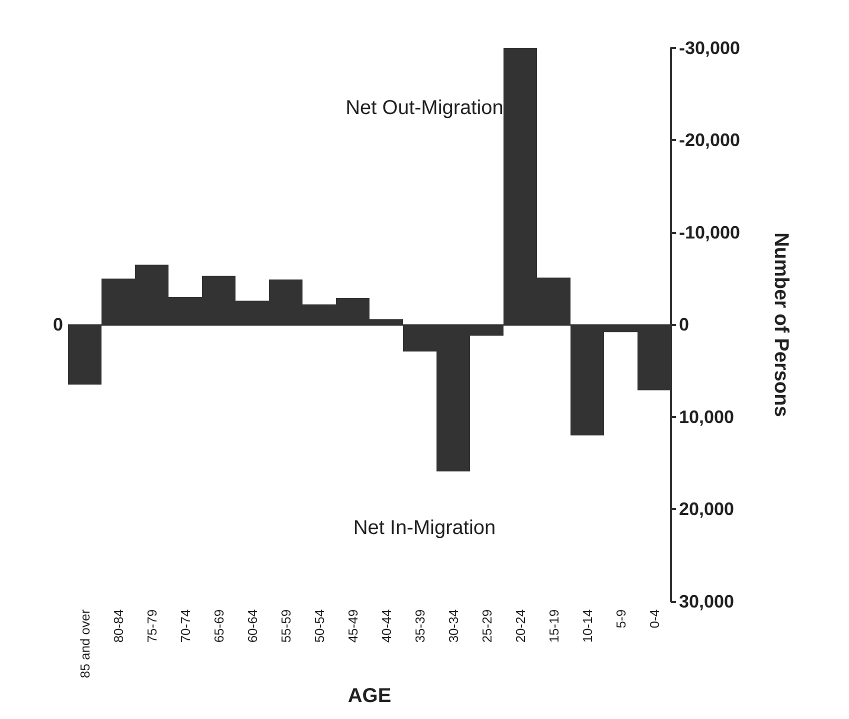 The image size is (849, 719). Describe the element at coordinates (620, 618) in the screenshot. I see `x-tick-label: 5-9` at that location.